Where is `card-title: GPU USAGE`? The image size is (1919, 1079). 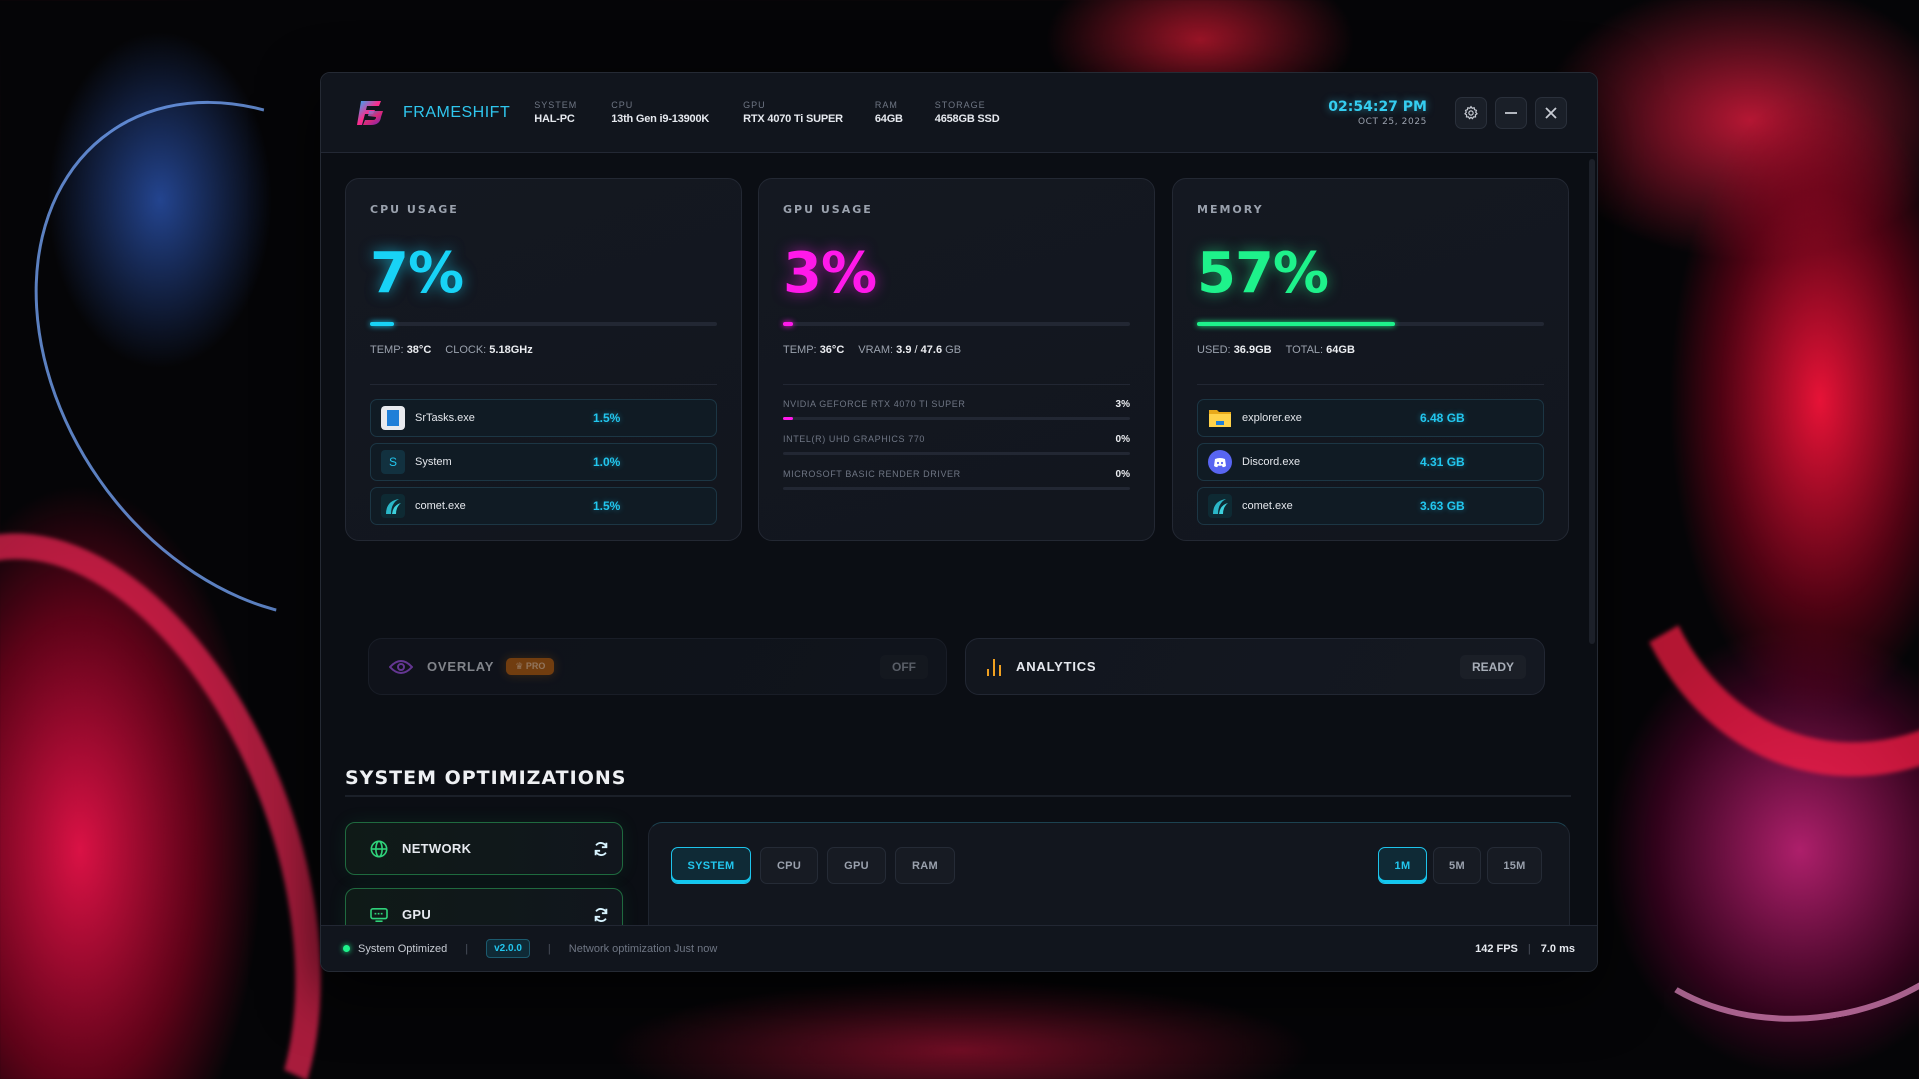
card-title: GPU USAGE is located at coordinates (828, 209).